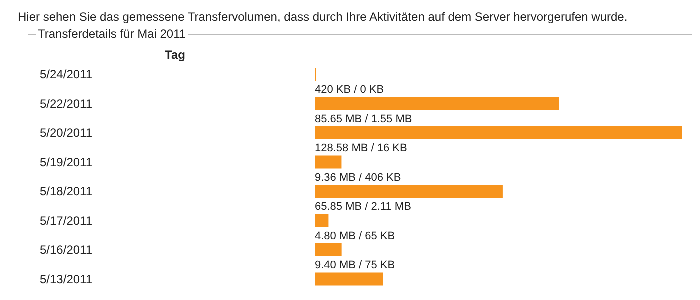 The width and height of the screenshot is (700, 300). What do you see at coordinates (175, 55) in the screenshot?
I see `y-axis-title: Tag` at bounding box center [175, 55].